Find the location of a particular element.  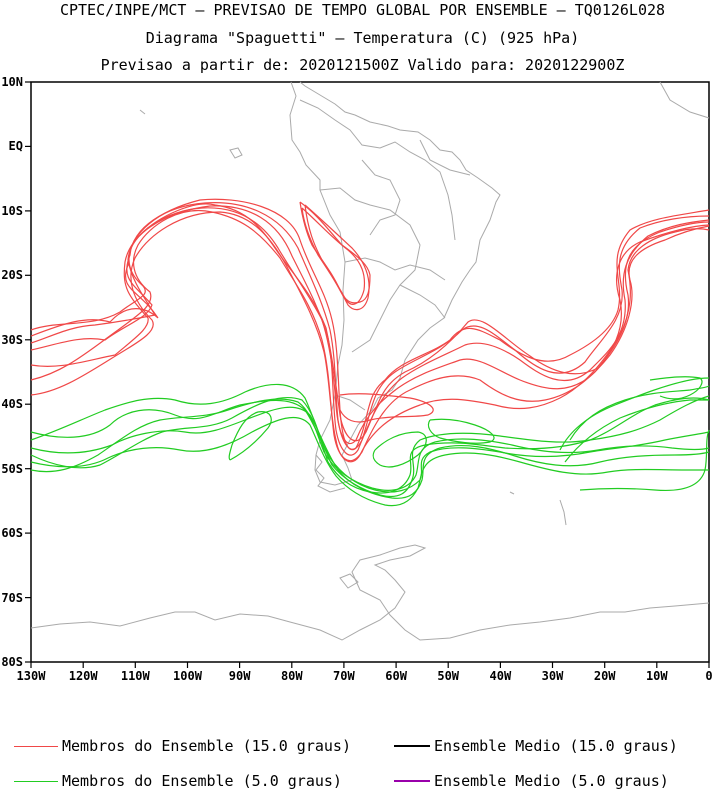

legend-item-members-15: Membros do Ensemble (15.0 graus) is located at coordinates (182, 746).